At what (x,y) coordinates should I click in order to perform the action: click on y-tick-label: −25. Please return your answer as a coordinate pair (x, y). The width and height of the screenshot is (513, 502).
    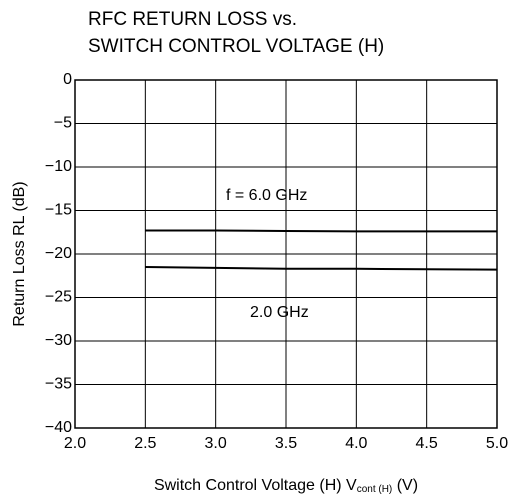
    Looking at the image, I should click on (58, 297).